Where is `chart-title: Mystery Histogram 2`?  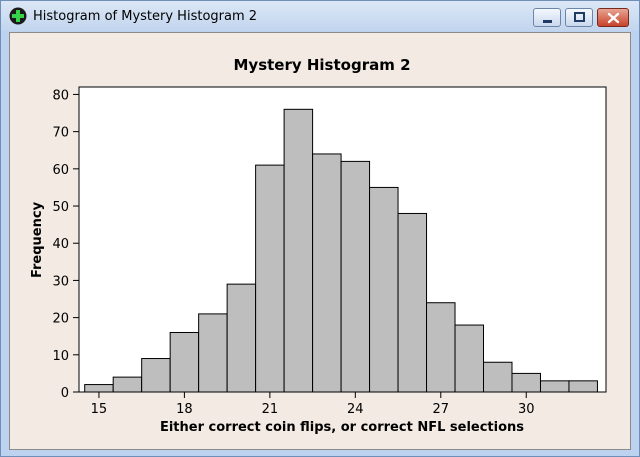
chart-title: Mystery Histogram 2 is located at coordinates (321, 65).